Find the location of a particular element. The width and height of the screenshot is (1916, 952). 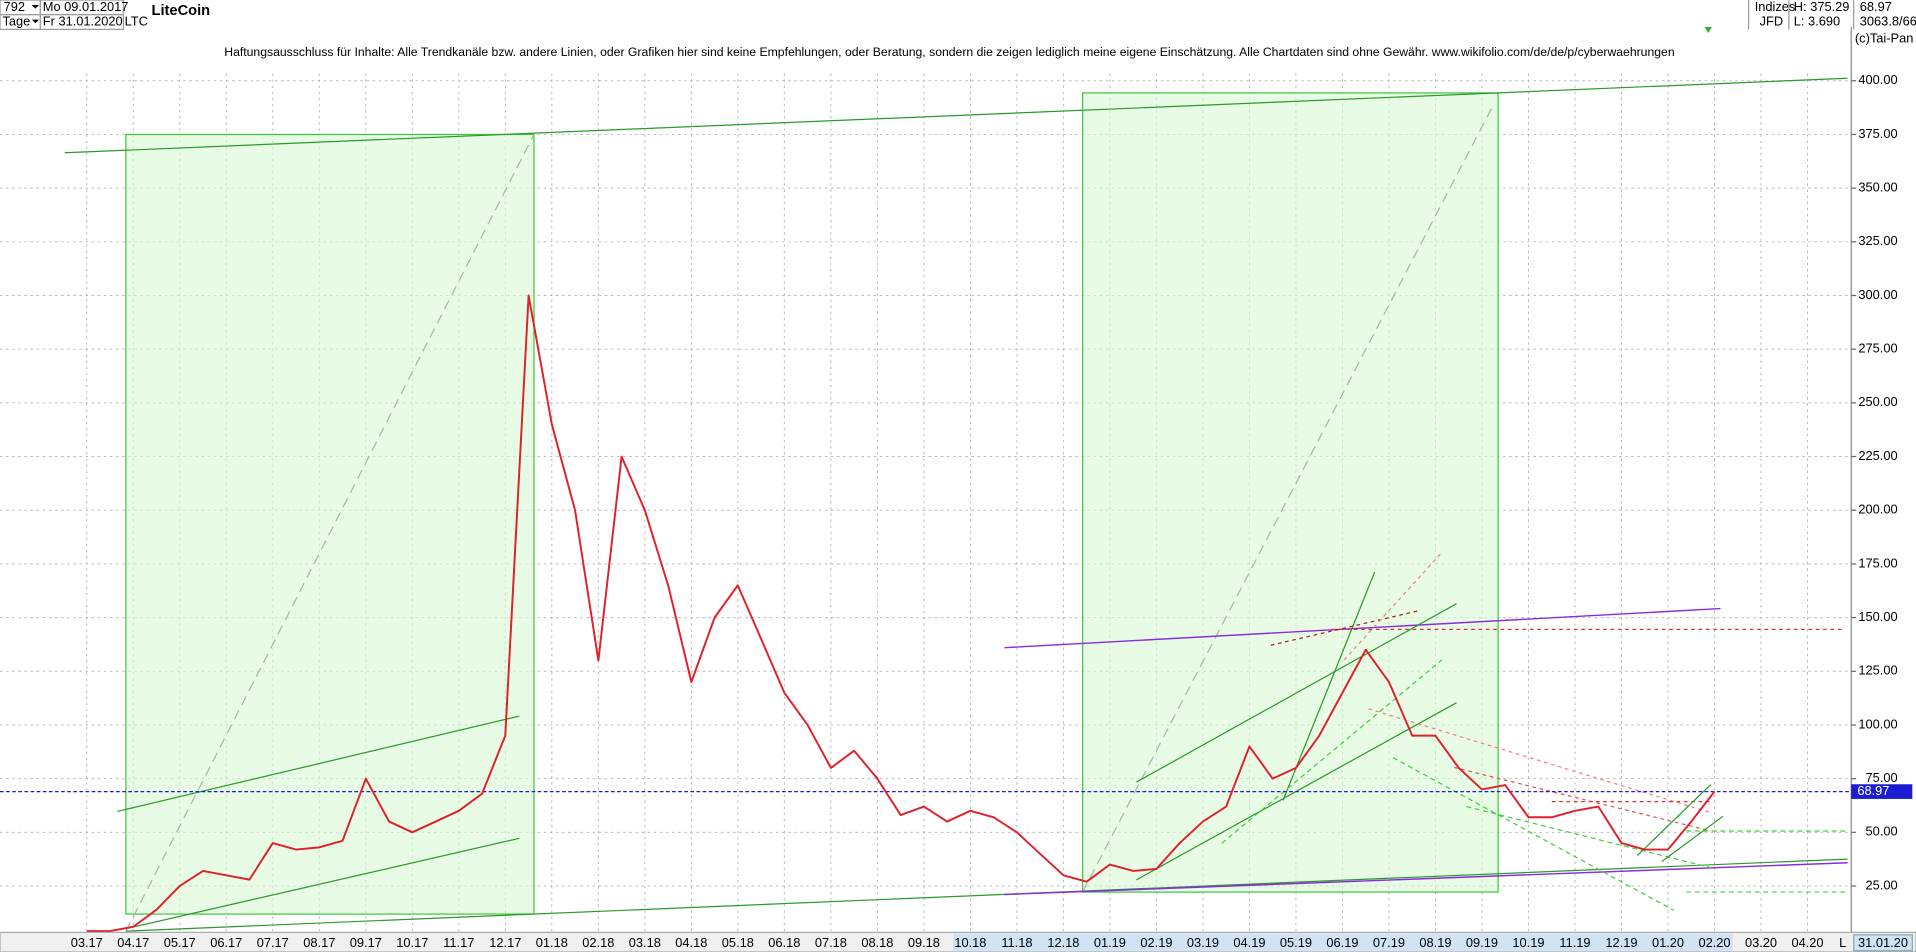

copyright: (c)Tai-Pan is located at coordinates (1884, 38).